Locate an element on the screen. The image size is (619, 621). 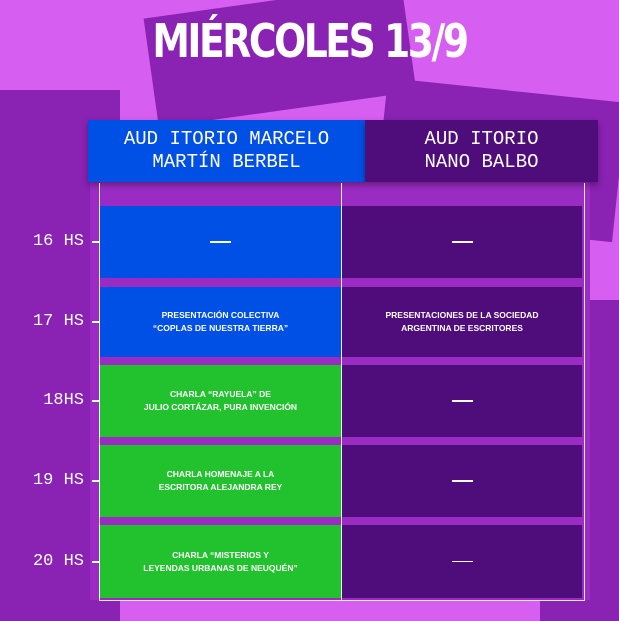
venue-header-berbel: AUD ITORIO MARCELO MARTÍN BERBEL is located at coordinates (226, 151).